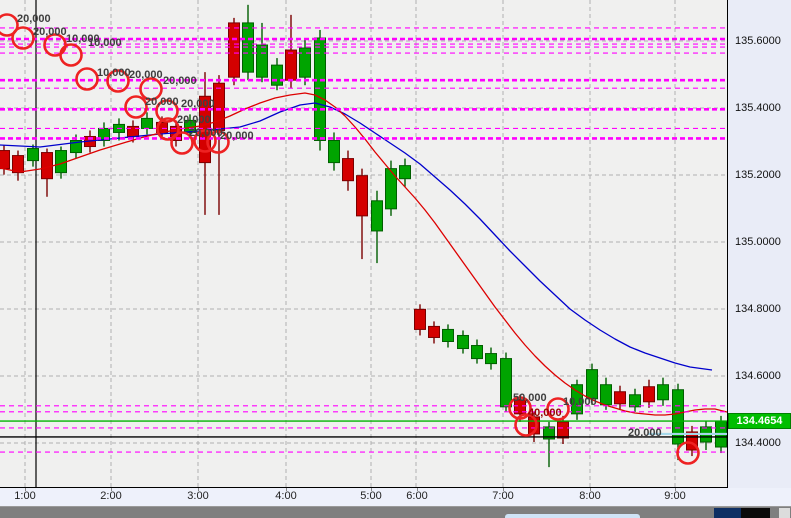  I want to click on taskbar, so click(395, 512).